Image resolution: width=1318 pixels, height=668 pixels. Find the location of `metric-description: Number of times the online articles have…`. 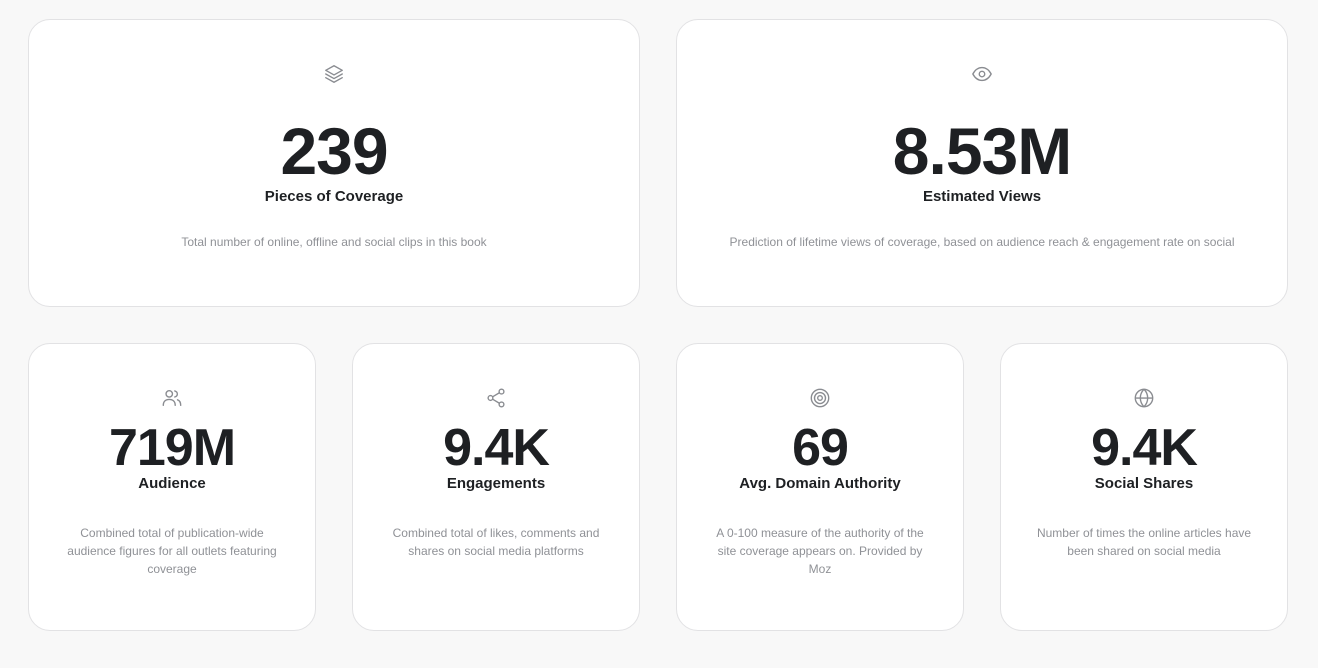

metric-description: Number of times the online articles have… is located at coordinates (1144, 542).